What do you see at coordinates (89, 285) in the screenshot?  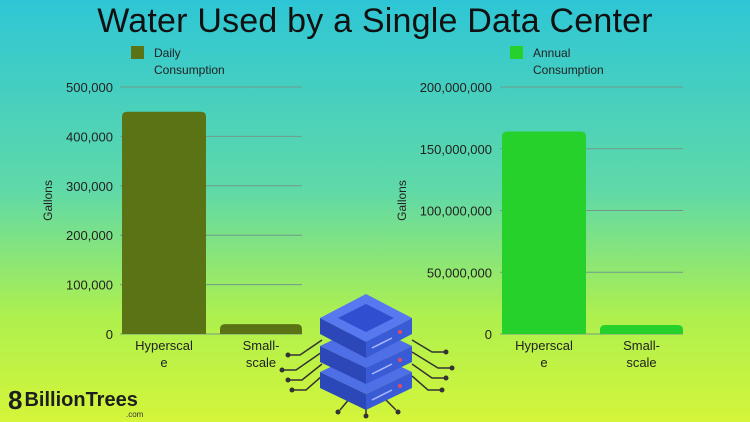 I see `daily-ytick-label: 100,000` at bounding box center [89, 285].